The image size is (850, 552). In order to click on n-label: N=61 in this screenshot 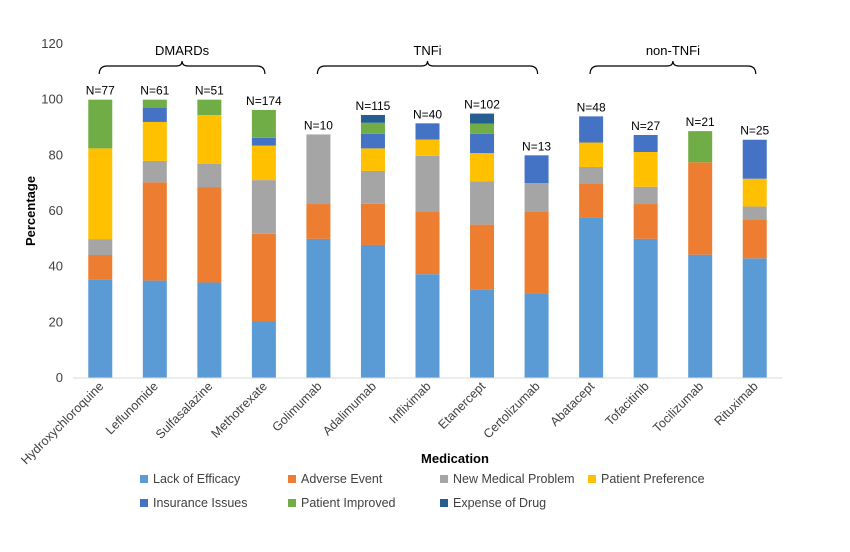, I will do `click(154, 91)`.